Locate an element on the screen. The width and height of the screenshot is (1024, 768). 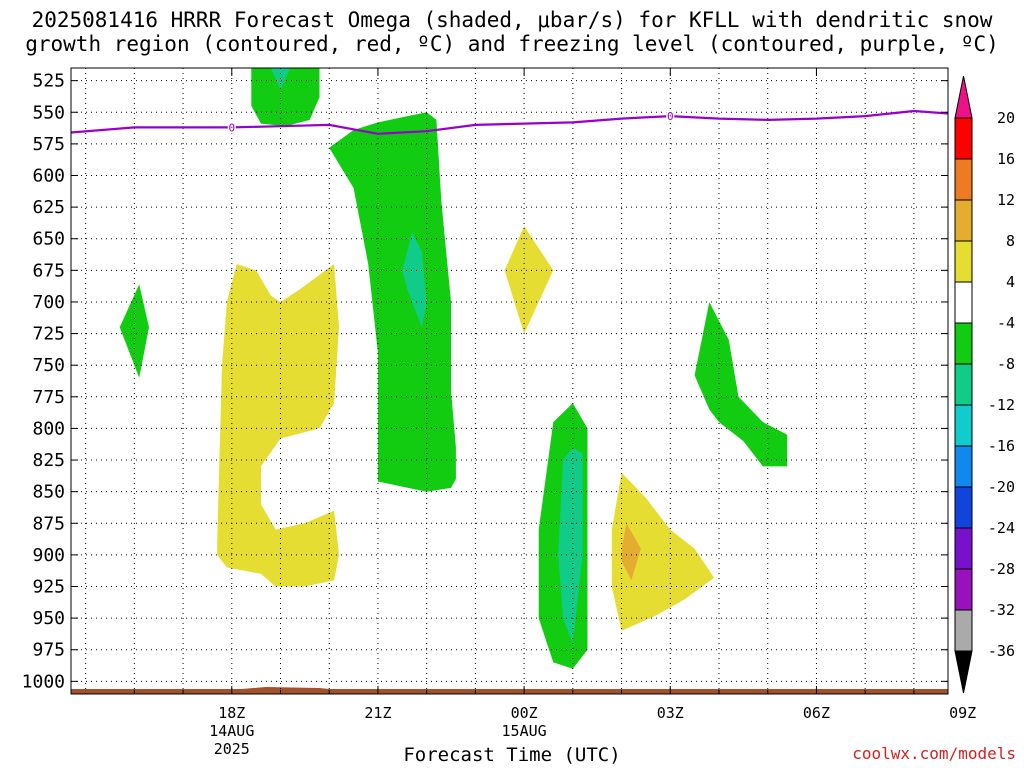
y-tick-label: 550 is located at coordinates (48, 112).